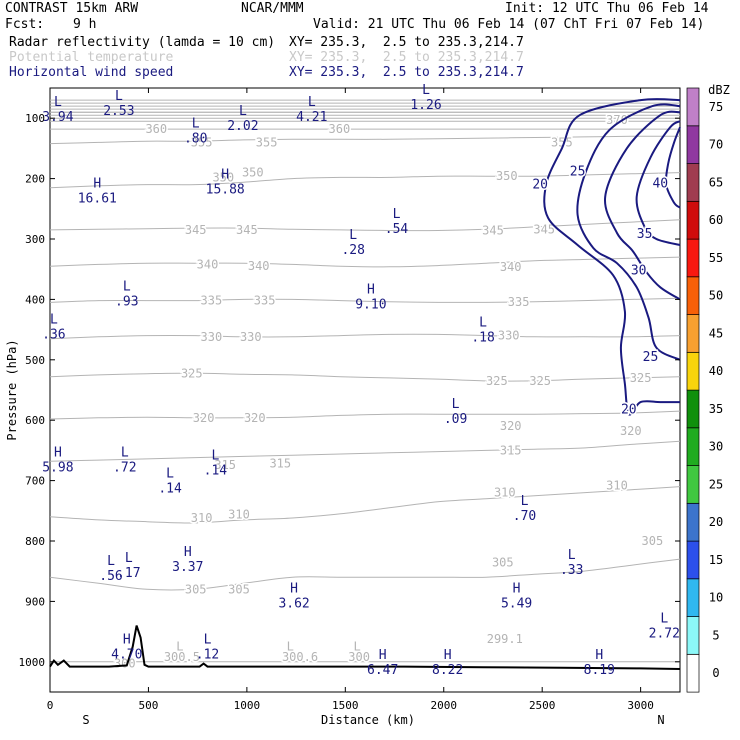  What do you see at coordinates (35, 420) in the screenshot?
I see `y-tick-label: 600` at bounding box center [35, 420].